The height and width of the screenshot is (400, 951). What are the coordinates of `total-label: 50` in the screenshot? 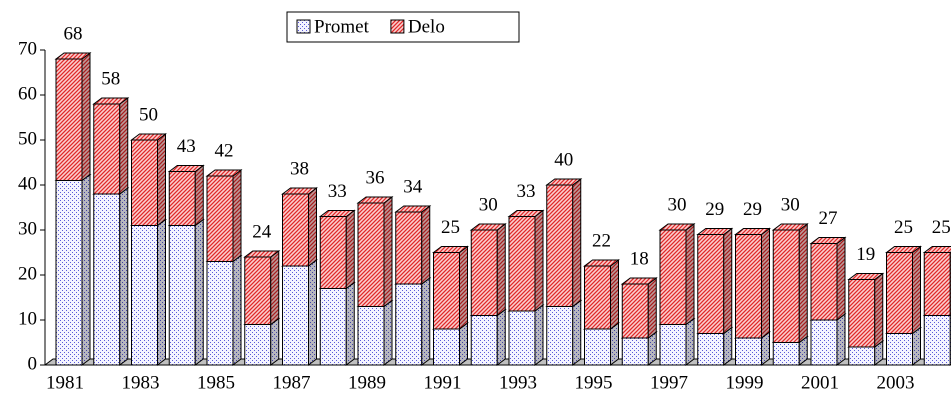 It's located at (148, 114).